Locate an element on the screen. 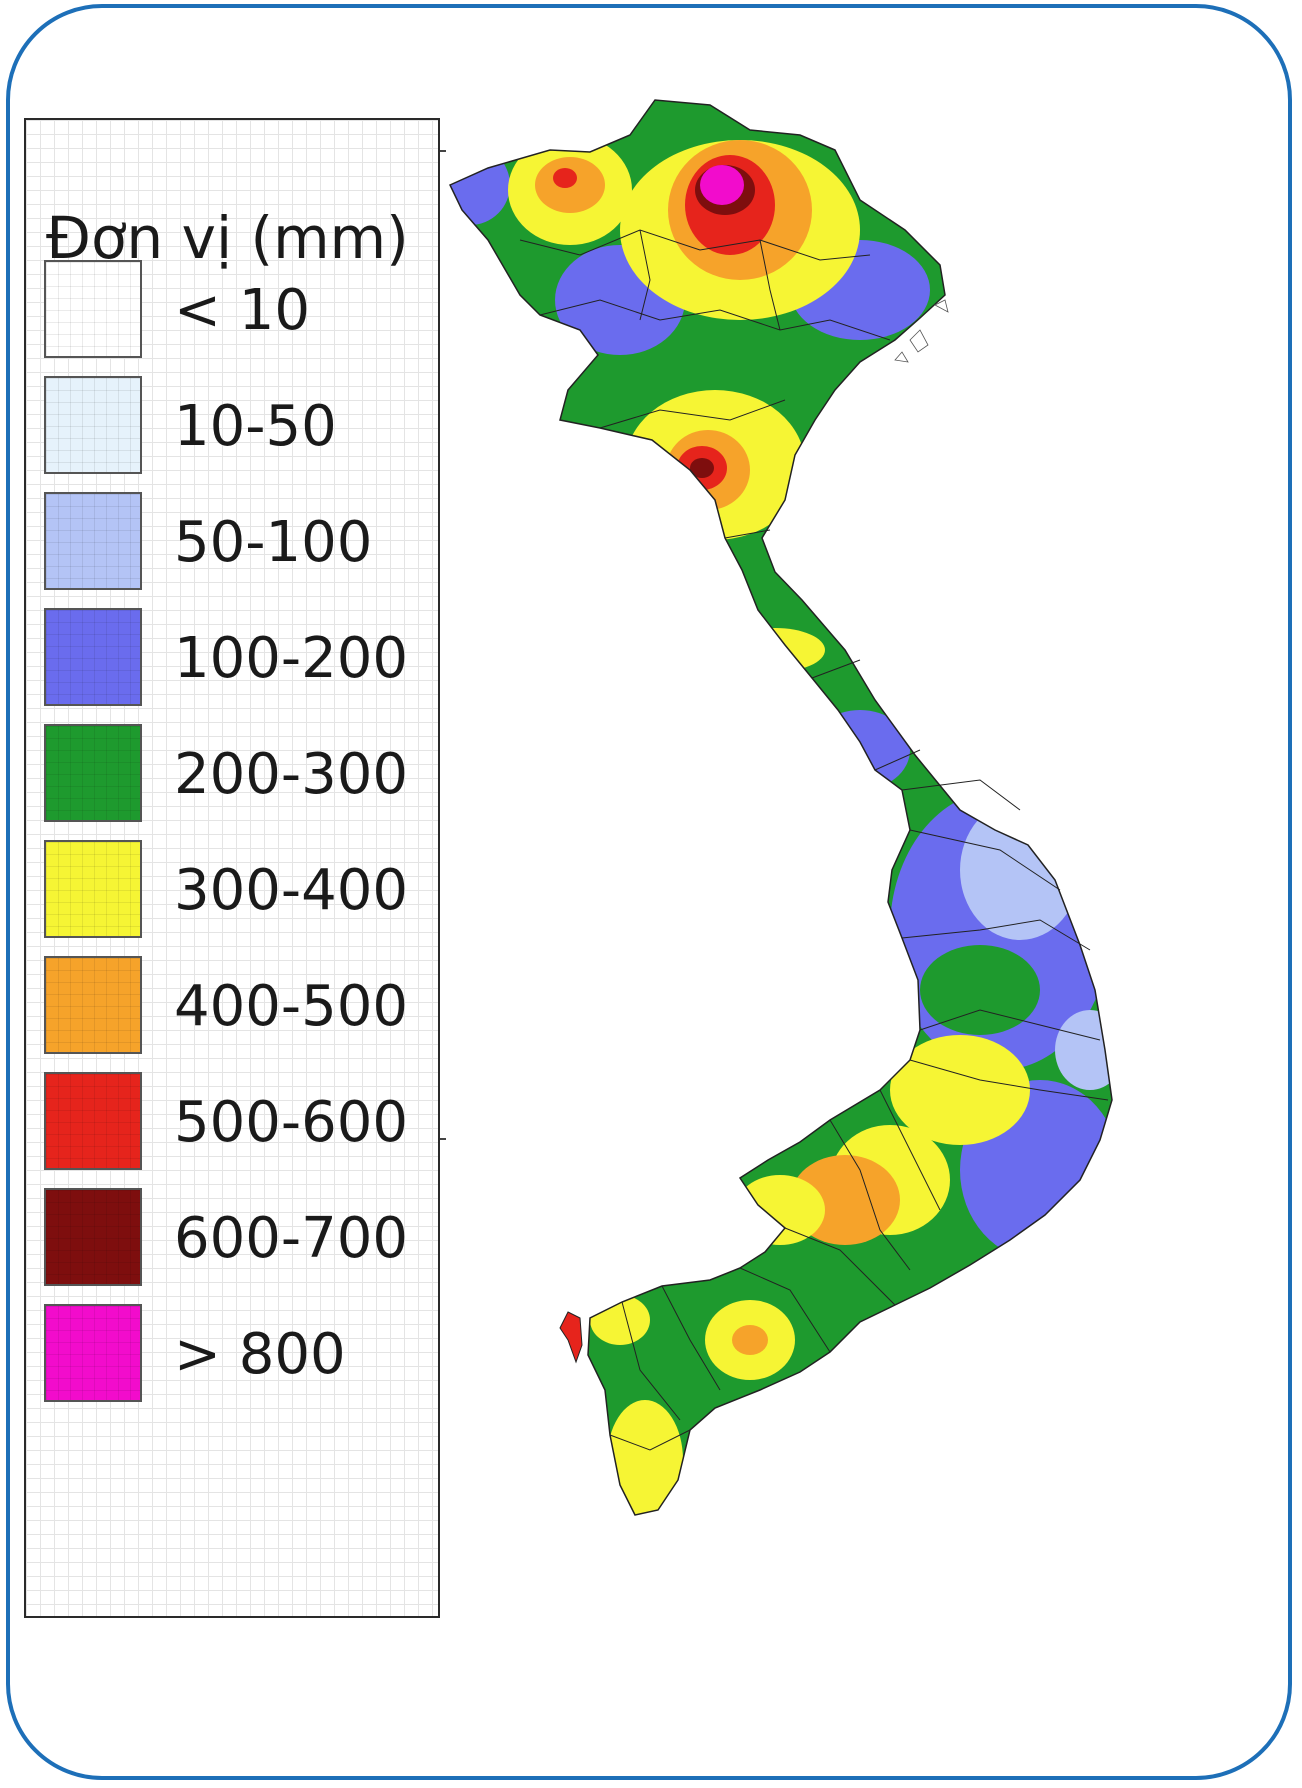  legend-item: > 800 is located at coordinates (234, 1354).